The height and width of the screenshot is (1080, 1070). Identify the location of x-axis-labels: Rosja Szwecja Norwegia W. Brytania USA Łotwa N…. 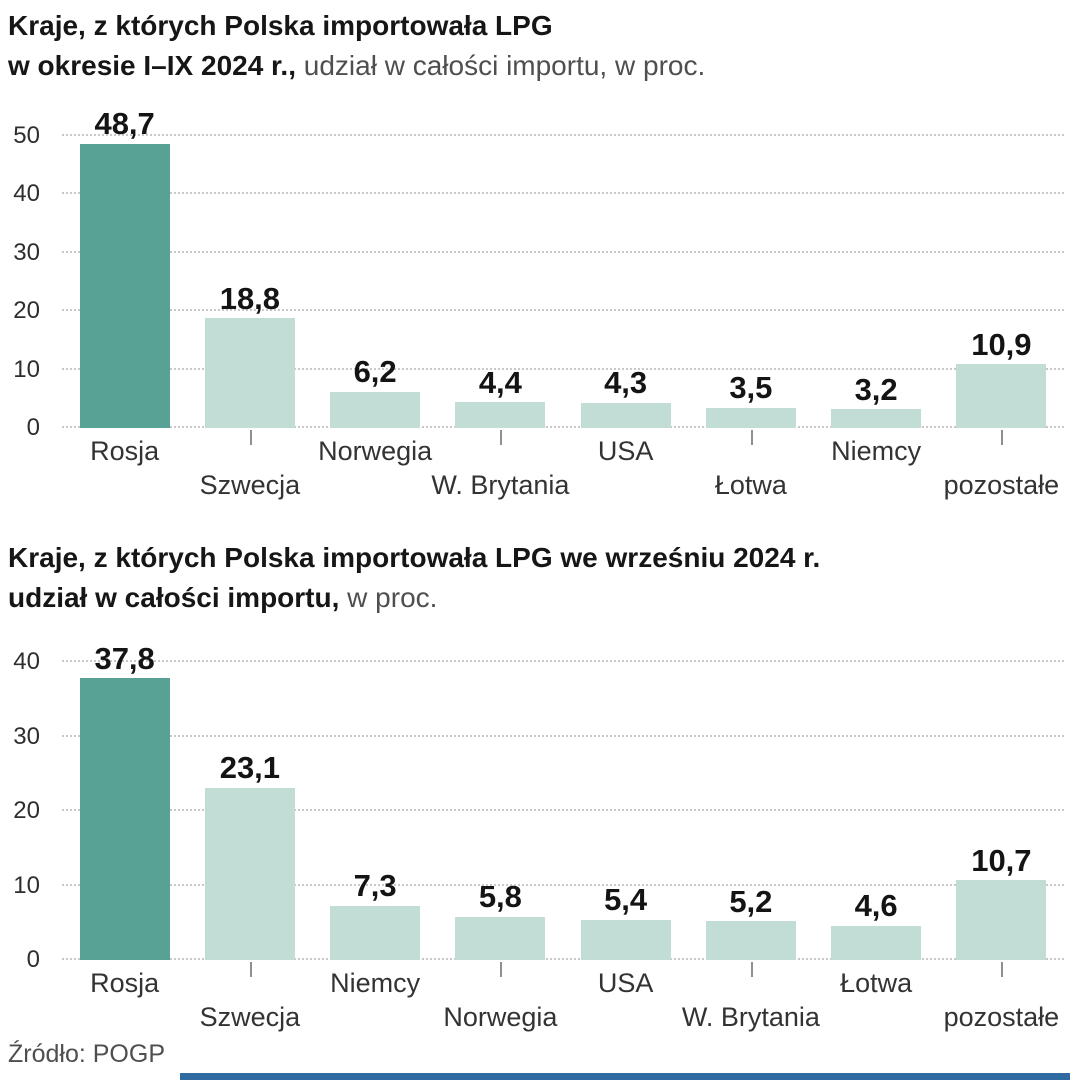
(563, 466).